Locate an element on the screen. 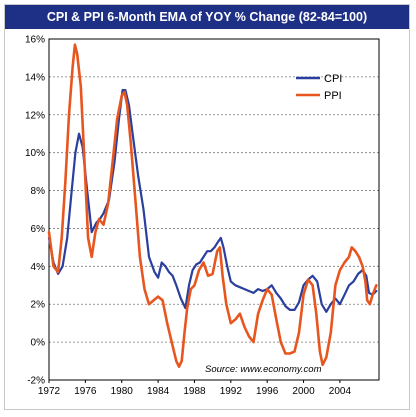  x-tick-label: 1992 is located at coordinates (231, 391).